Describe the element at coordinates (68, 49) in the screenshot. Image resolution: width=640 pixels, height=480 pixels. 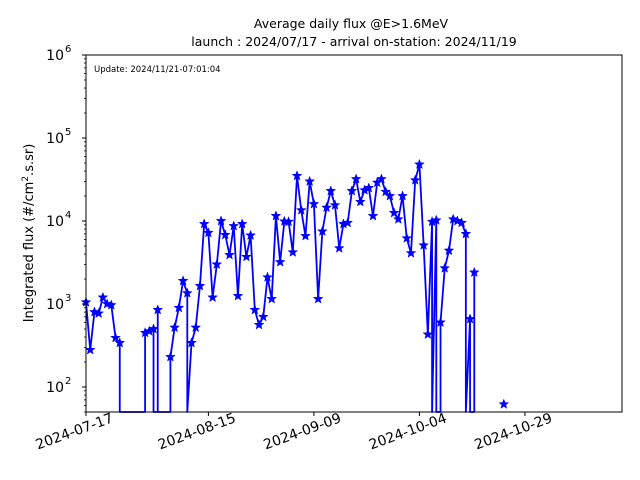
I see `y-tick-exponent: 6` at that location.